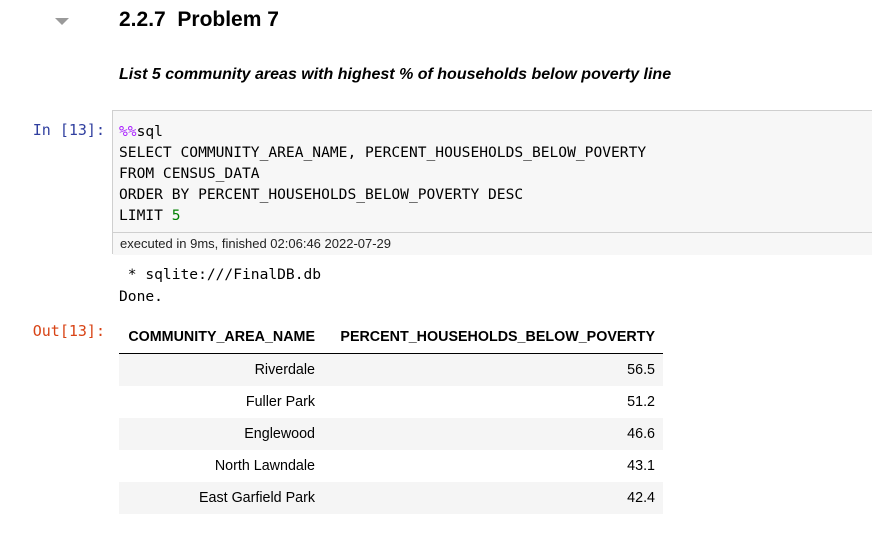  What do you see at coordinates (221, 369) in the screenshot?
I see `community-area-name-cell: Riverdale` at bounding box center [221, 369].